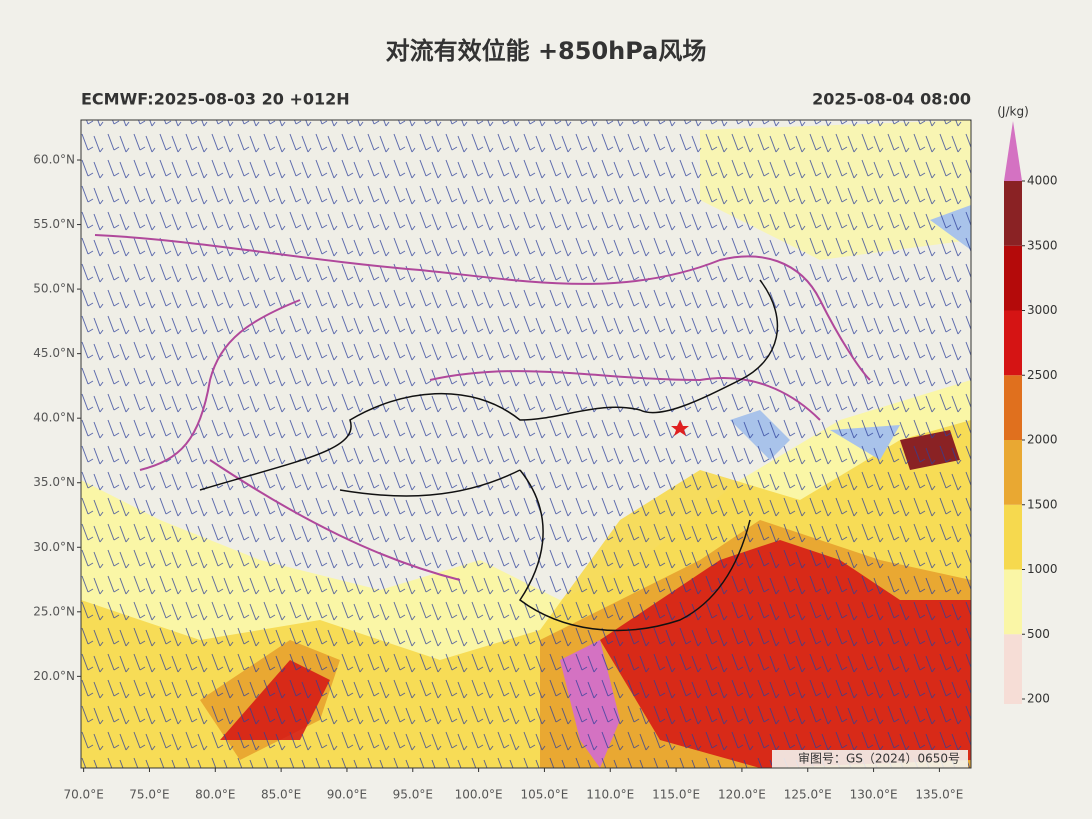  What do you see at coordinates (874, 795) in the screenshot?
I see `lon-tick-label: 130.0°E` at bounding box center [874, 795].